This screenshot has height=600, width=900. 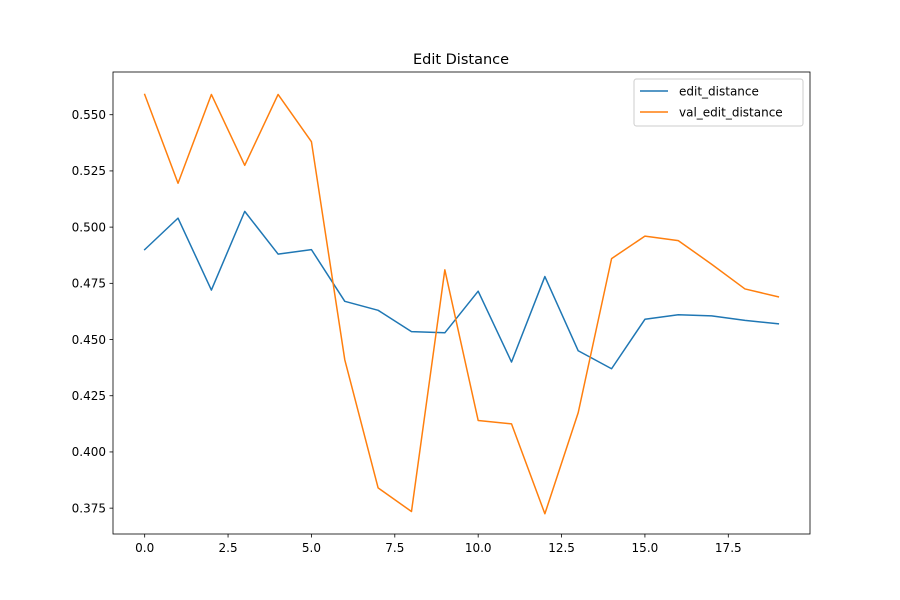 I want to click on x-tick-label: 10.0, so click(x=478, y=548).